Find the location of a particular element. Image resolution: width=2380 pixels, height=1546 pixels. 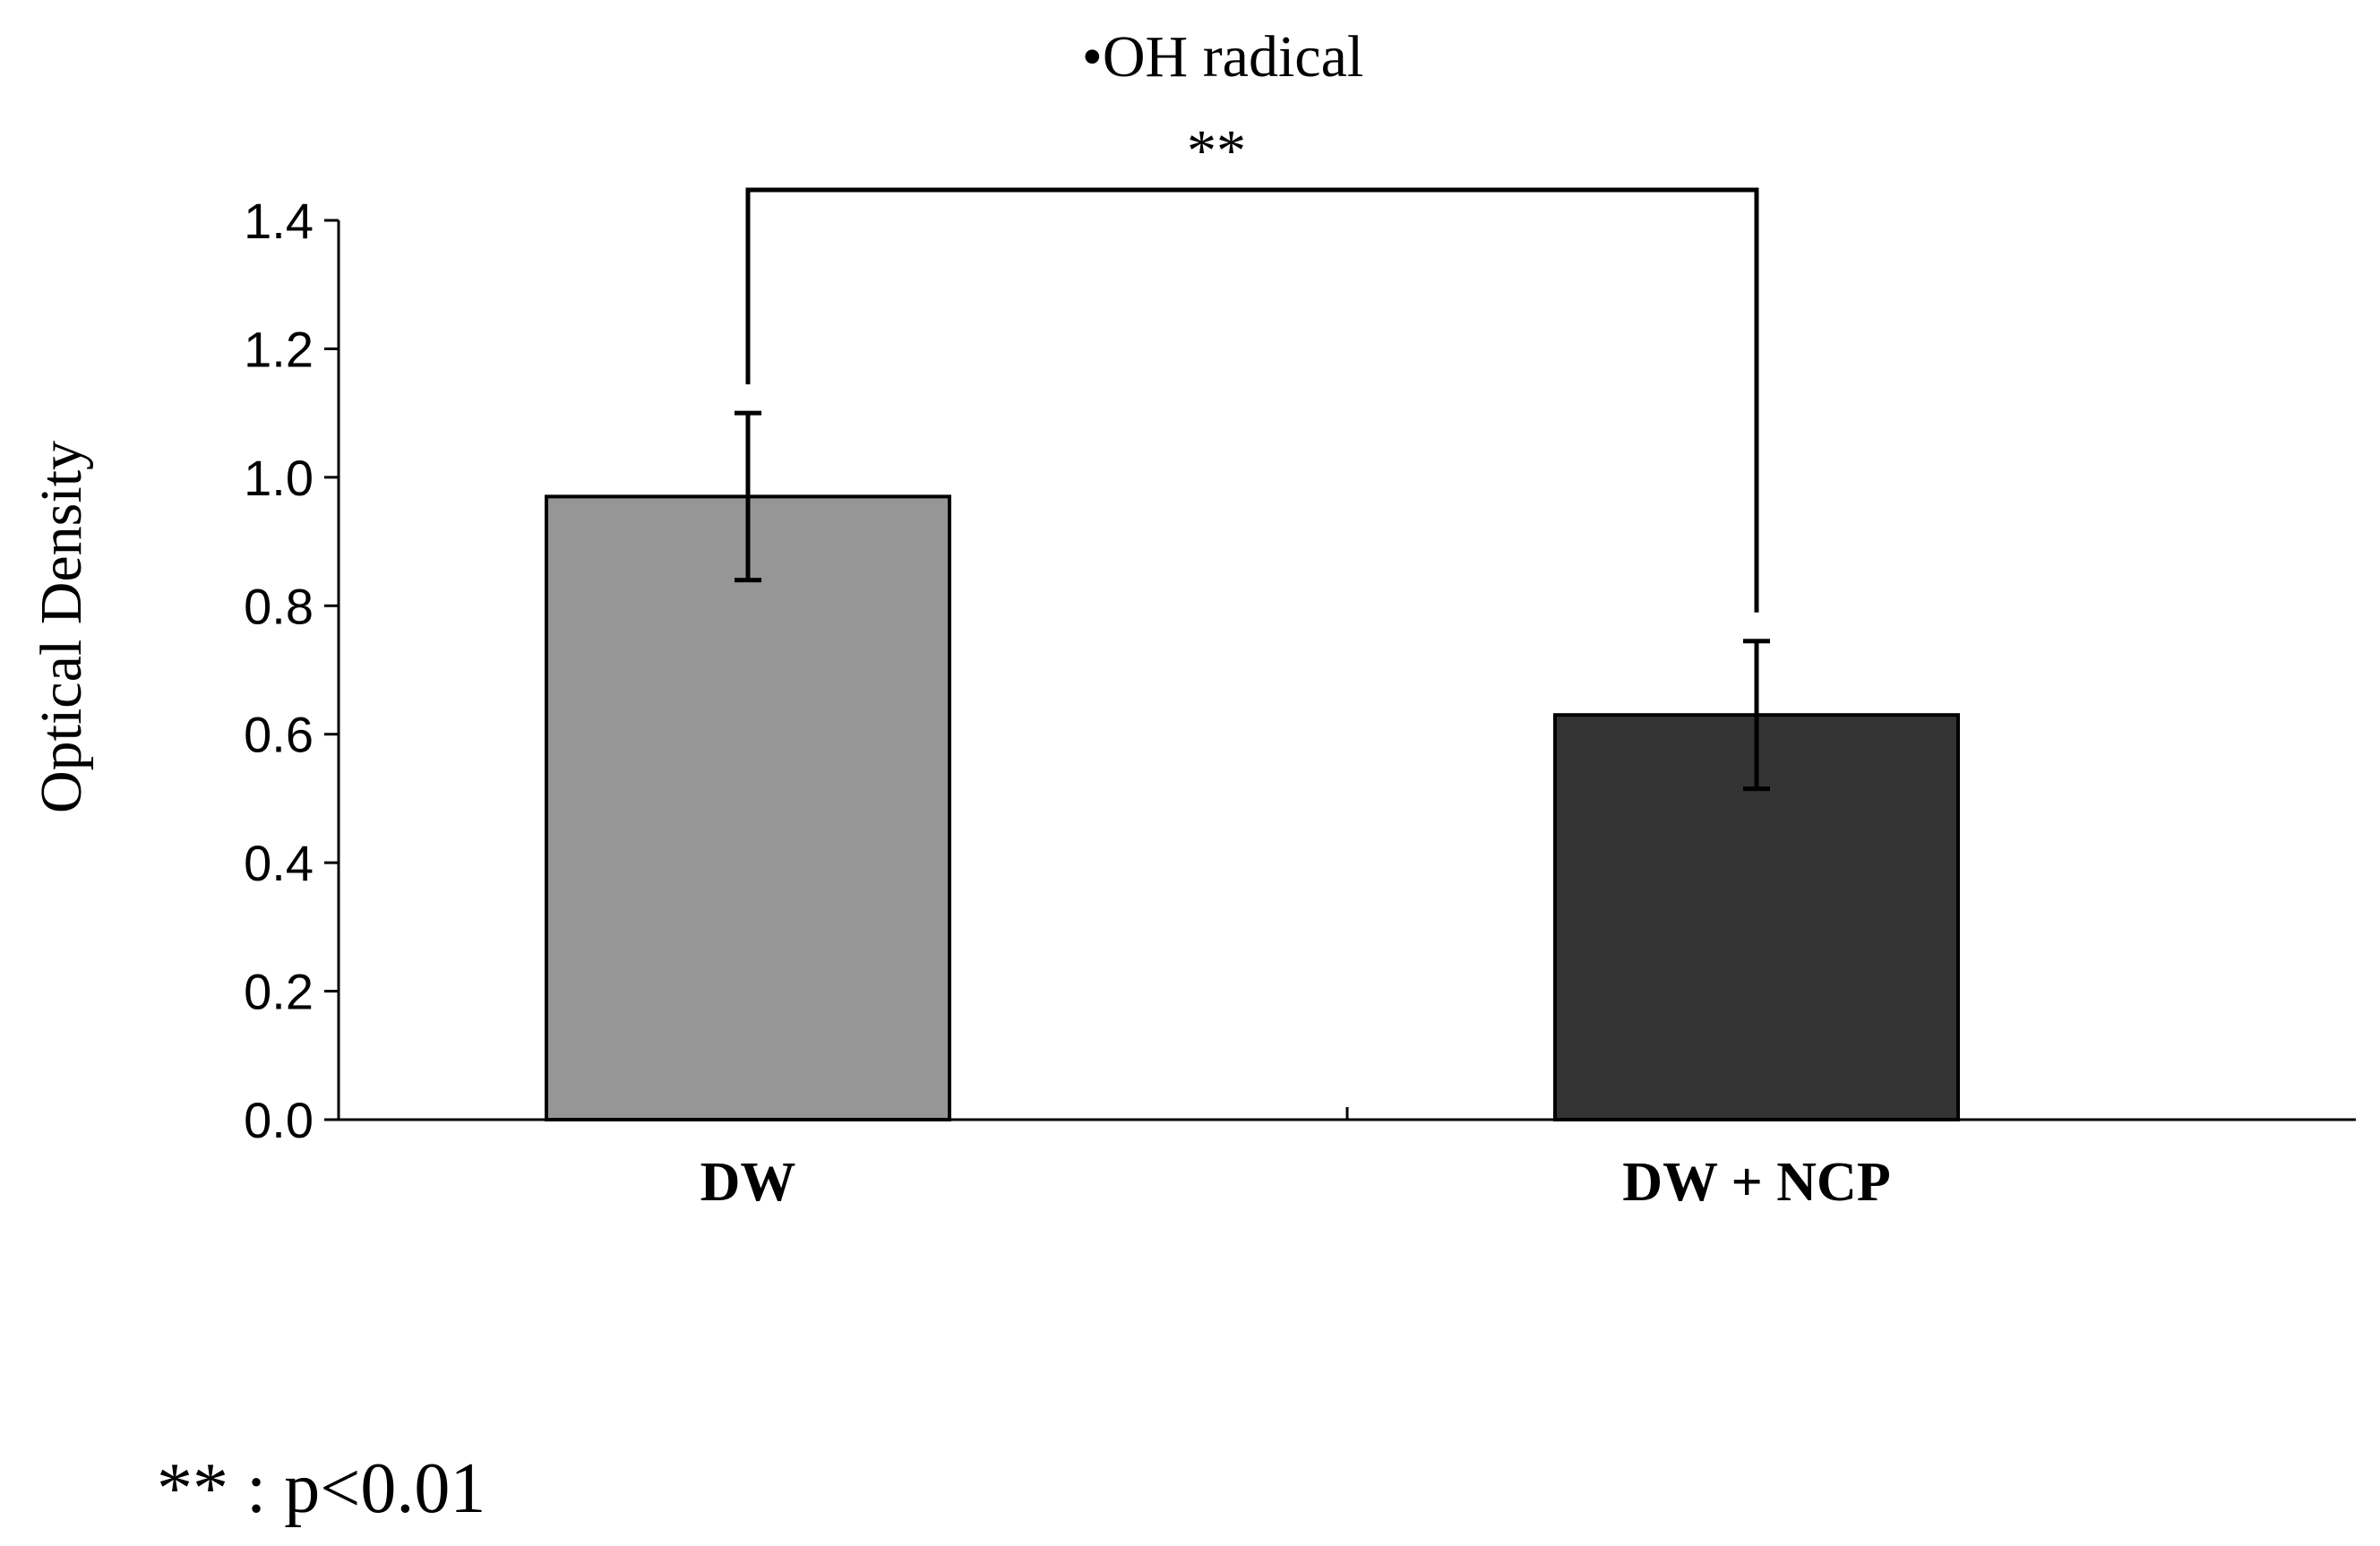

y-ticks: 0.0 0.2 0.4 0.6 0.8 1.0 1.2 1.4 is located at coordinates (291, 670).